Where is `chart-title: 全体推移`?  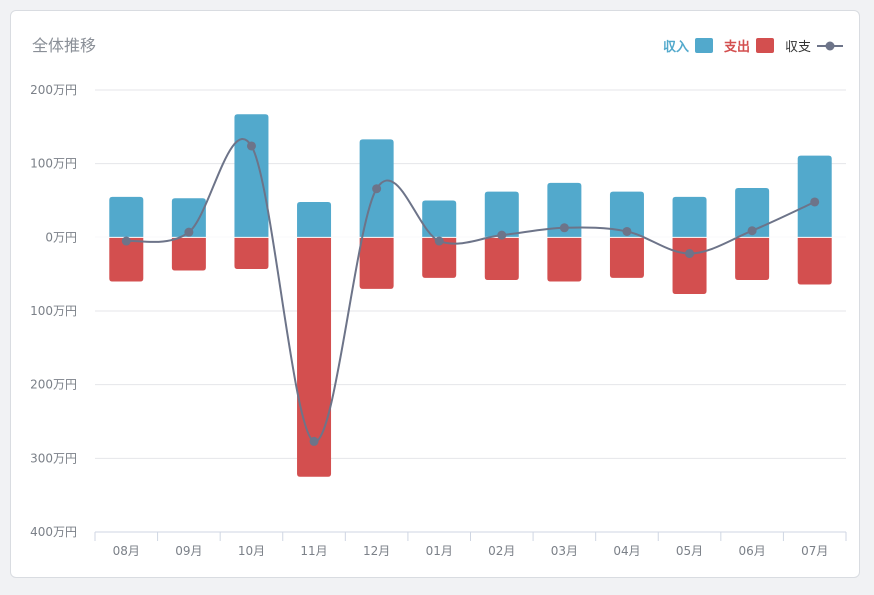 chart-title: 全体推移 is located at coordinates (64, 45).